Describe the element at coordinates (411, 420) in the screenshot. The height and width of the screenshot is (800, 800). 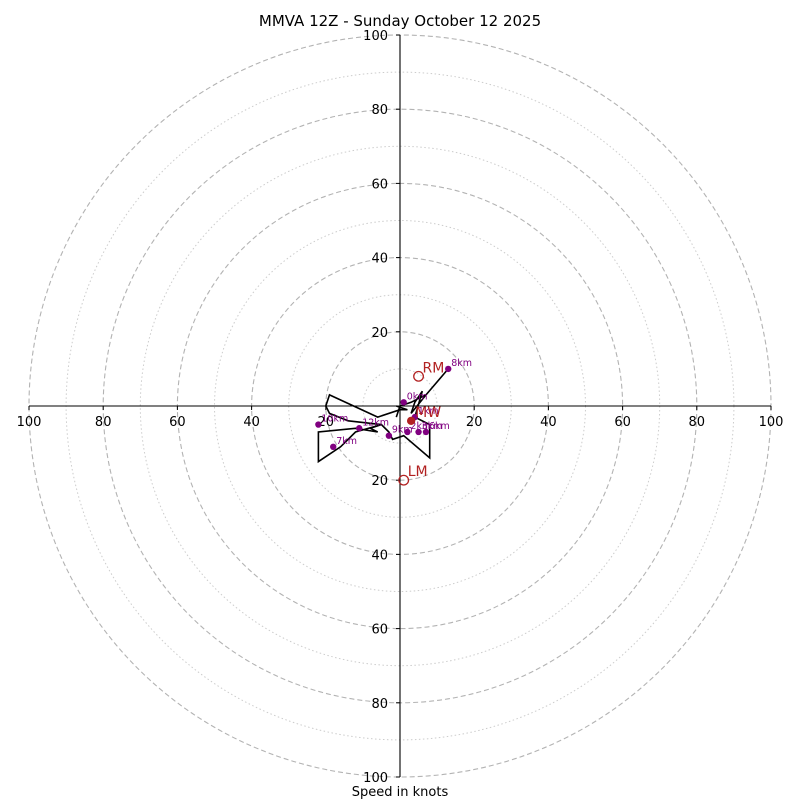
I see `storm-marker-MW` at that location.